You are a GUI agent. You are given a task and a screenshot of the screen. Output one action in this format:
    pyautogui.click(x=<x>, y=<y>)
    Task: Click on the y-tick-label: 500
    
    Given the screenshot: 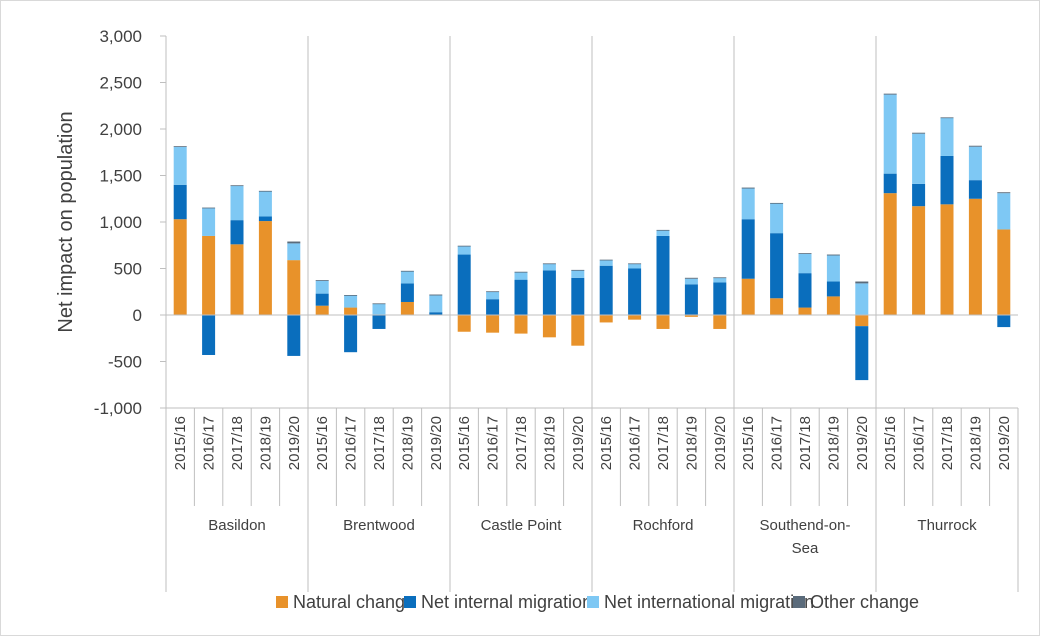 What is the action you would take?
    pyautogui.click(x=128, y=269)
    